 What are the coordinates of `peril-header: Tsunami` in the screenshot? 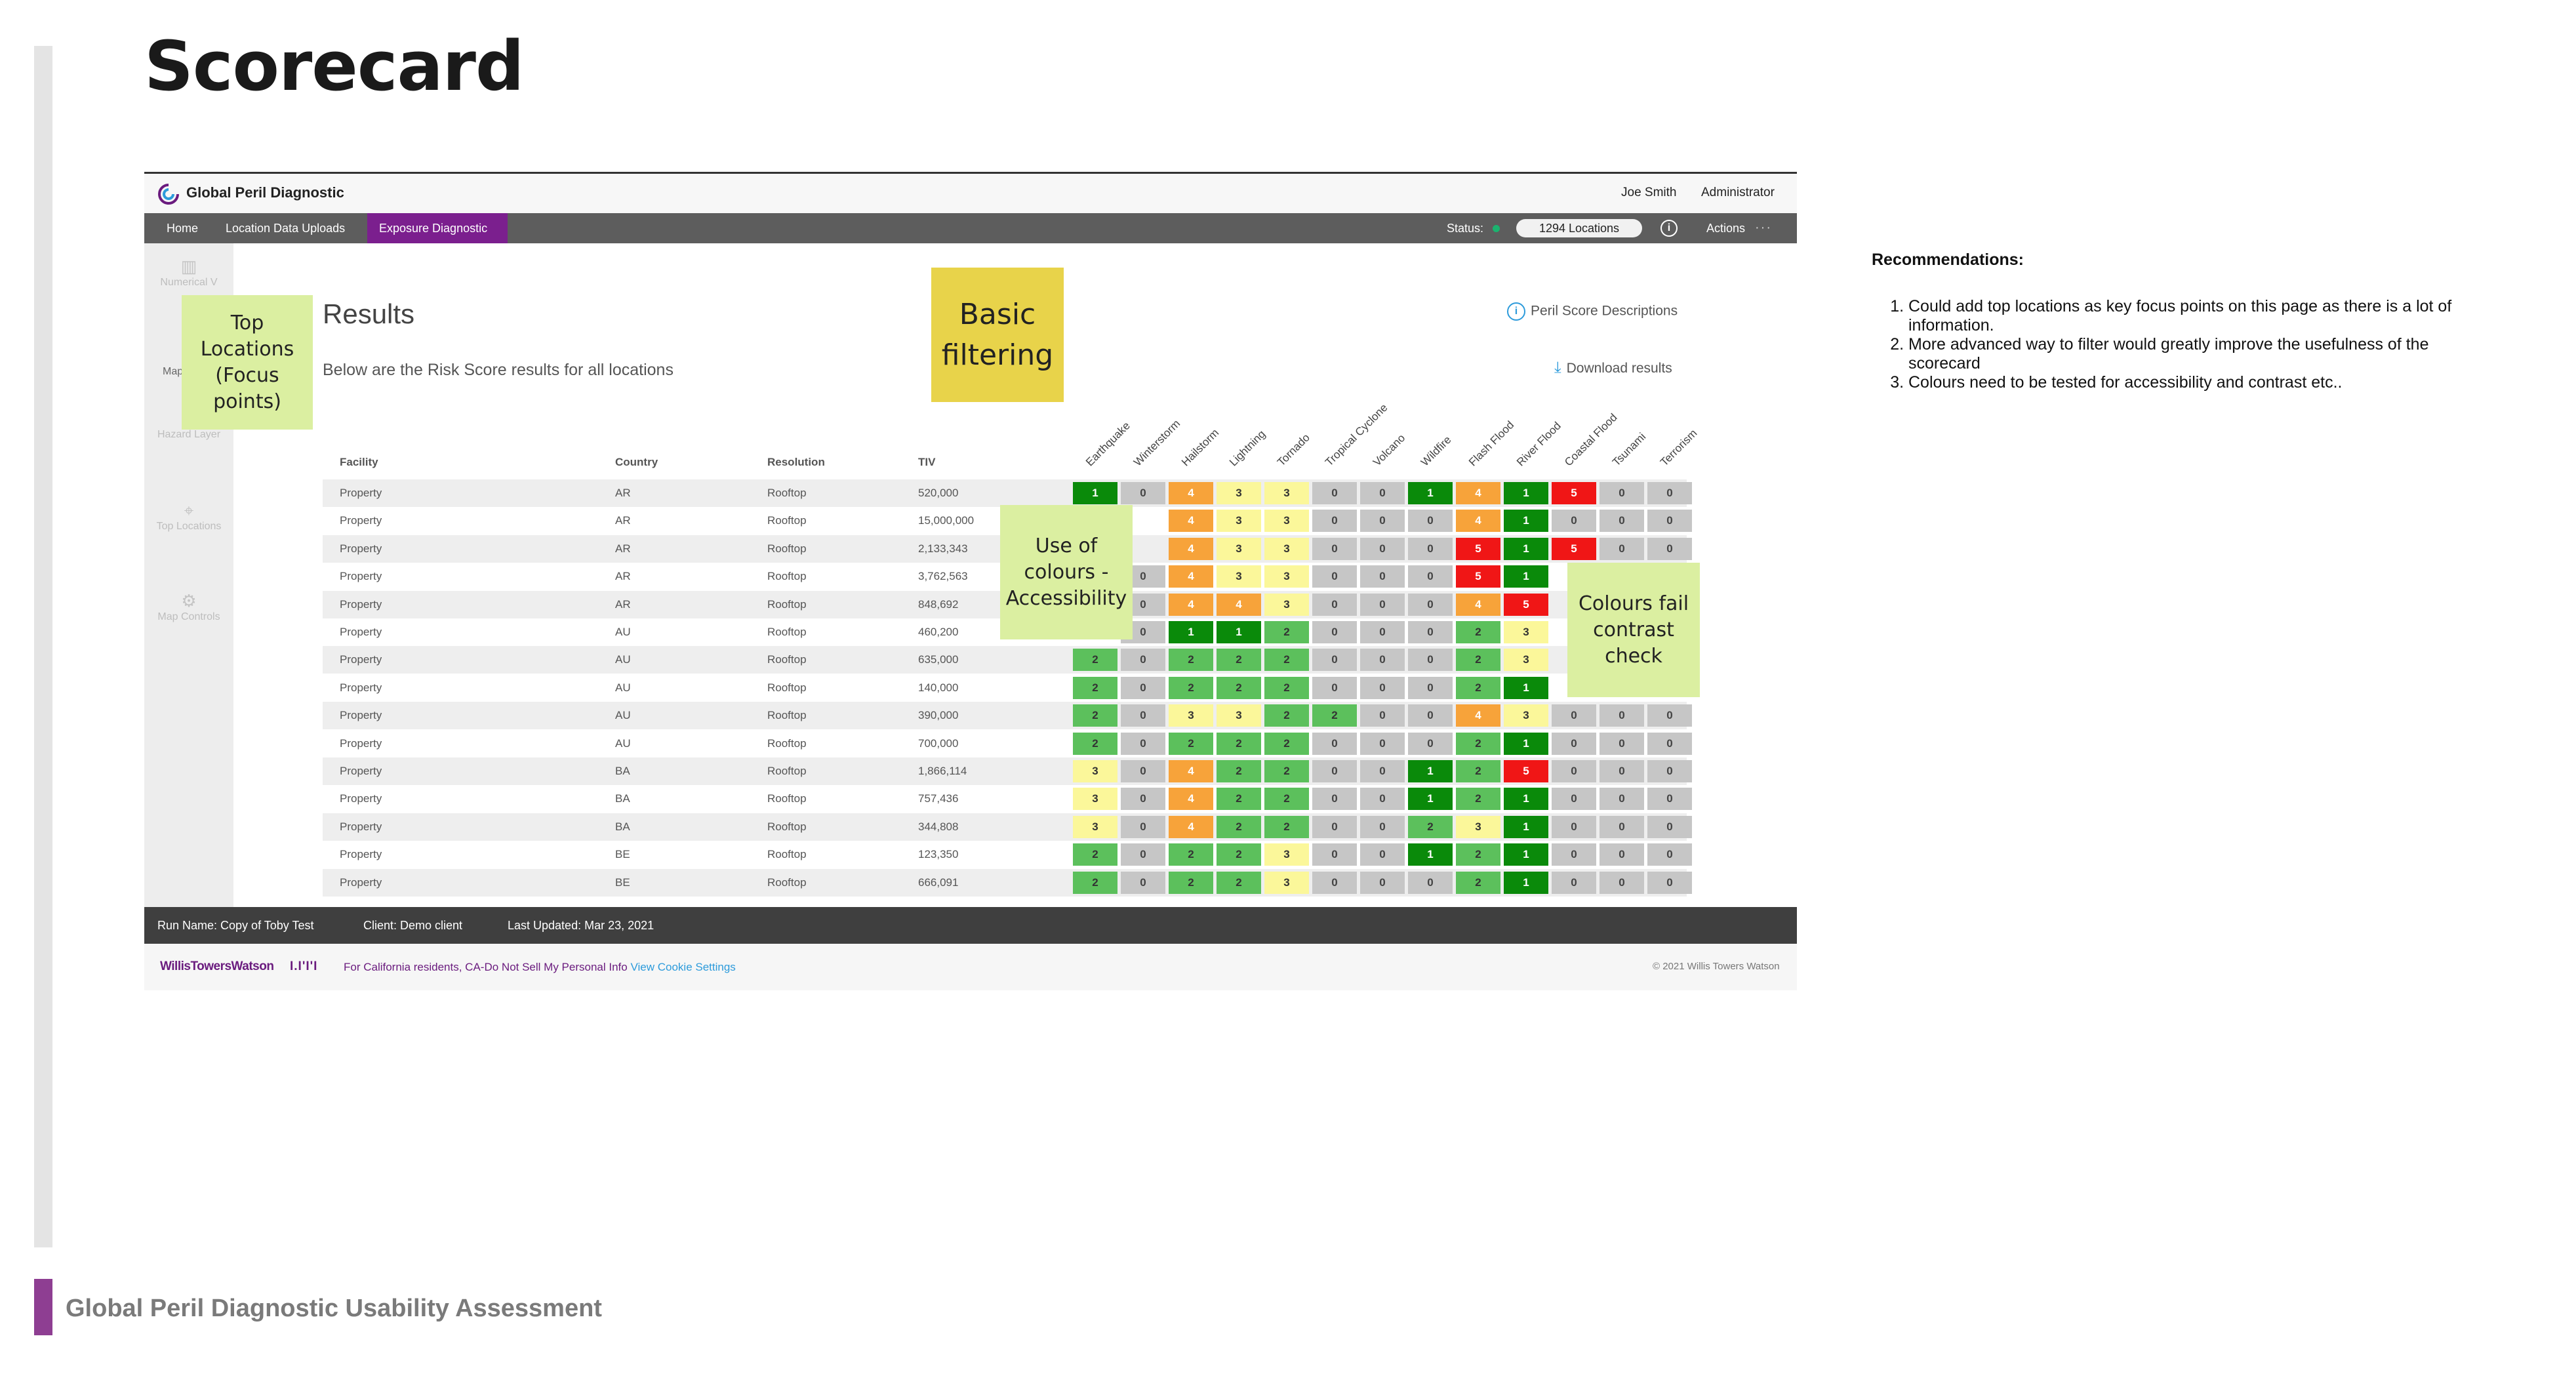 It's located at (1629, 450).